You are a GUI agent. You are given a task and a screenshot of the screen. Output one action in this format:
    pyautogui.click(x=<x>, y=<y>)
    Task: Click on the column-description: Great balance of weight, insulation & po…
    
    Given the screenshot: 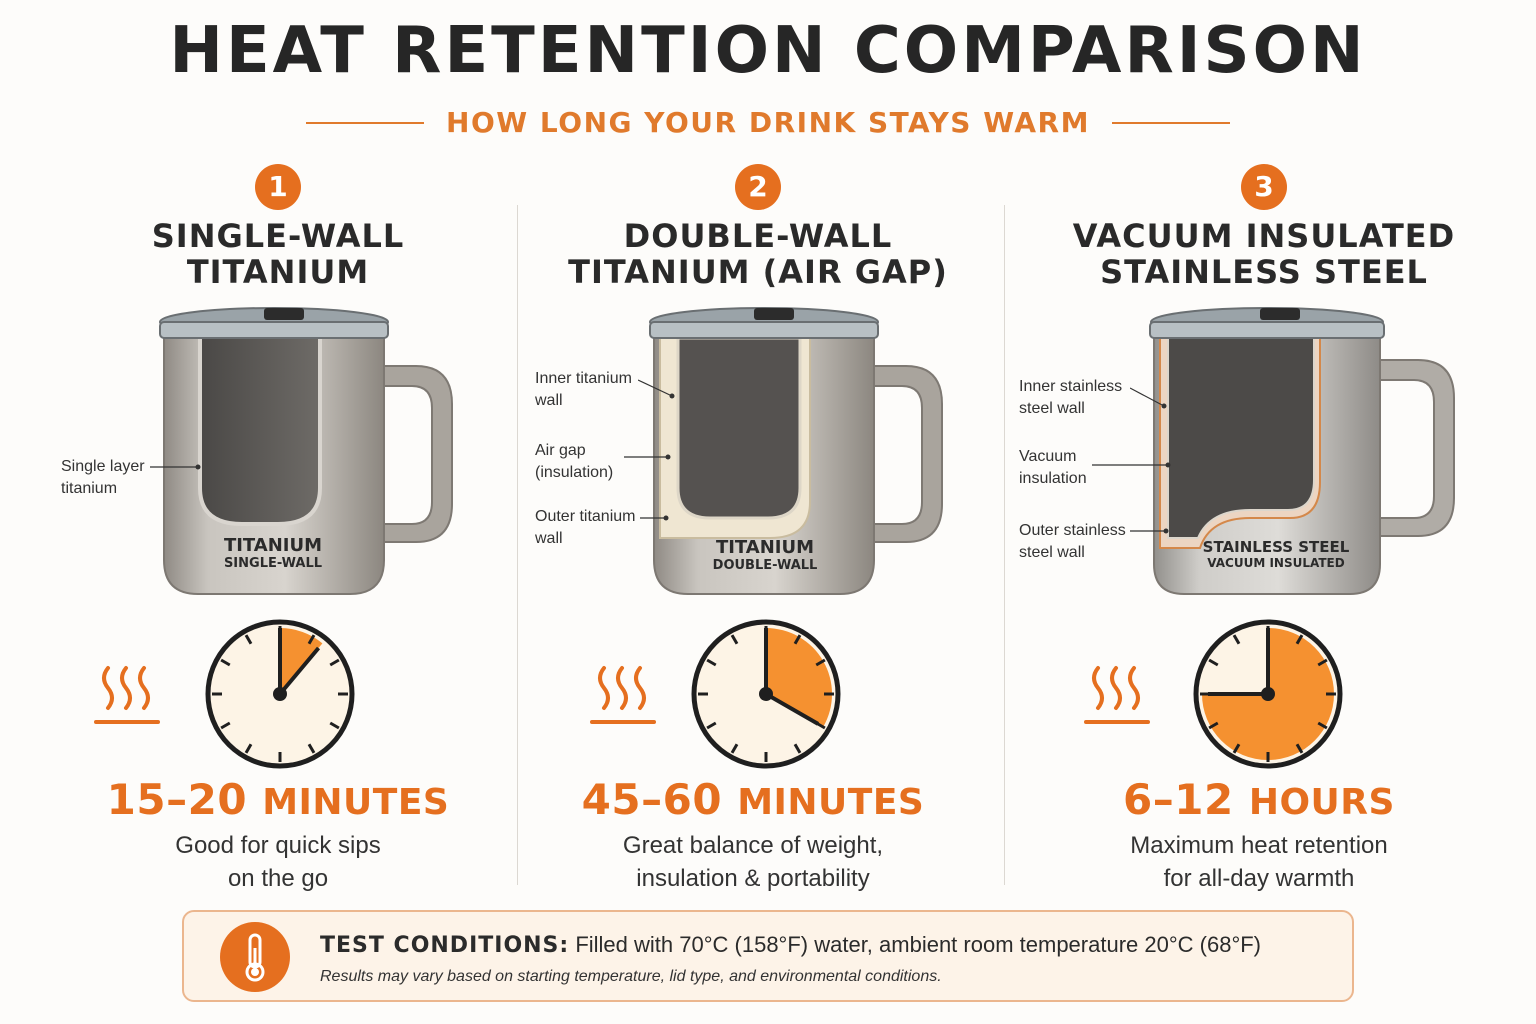 What is the action you would take?
    pyautogui.click(x=753, y=862)
    